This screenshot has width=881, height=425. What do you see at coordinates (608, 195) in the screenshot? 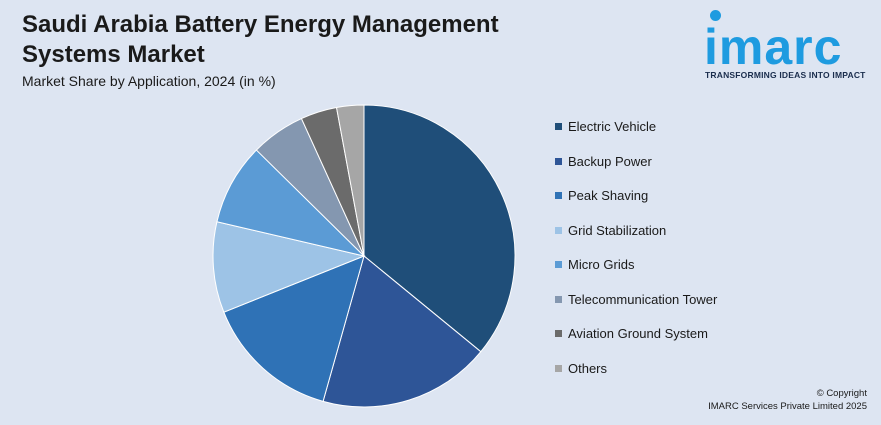
I see `legend-label: Peak Shaving` at bounding box center [608, 195].